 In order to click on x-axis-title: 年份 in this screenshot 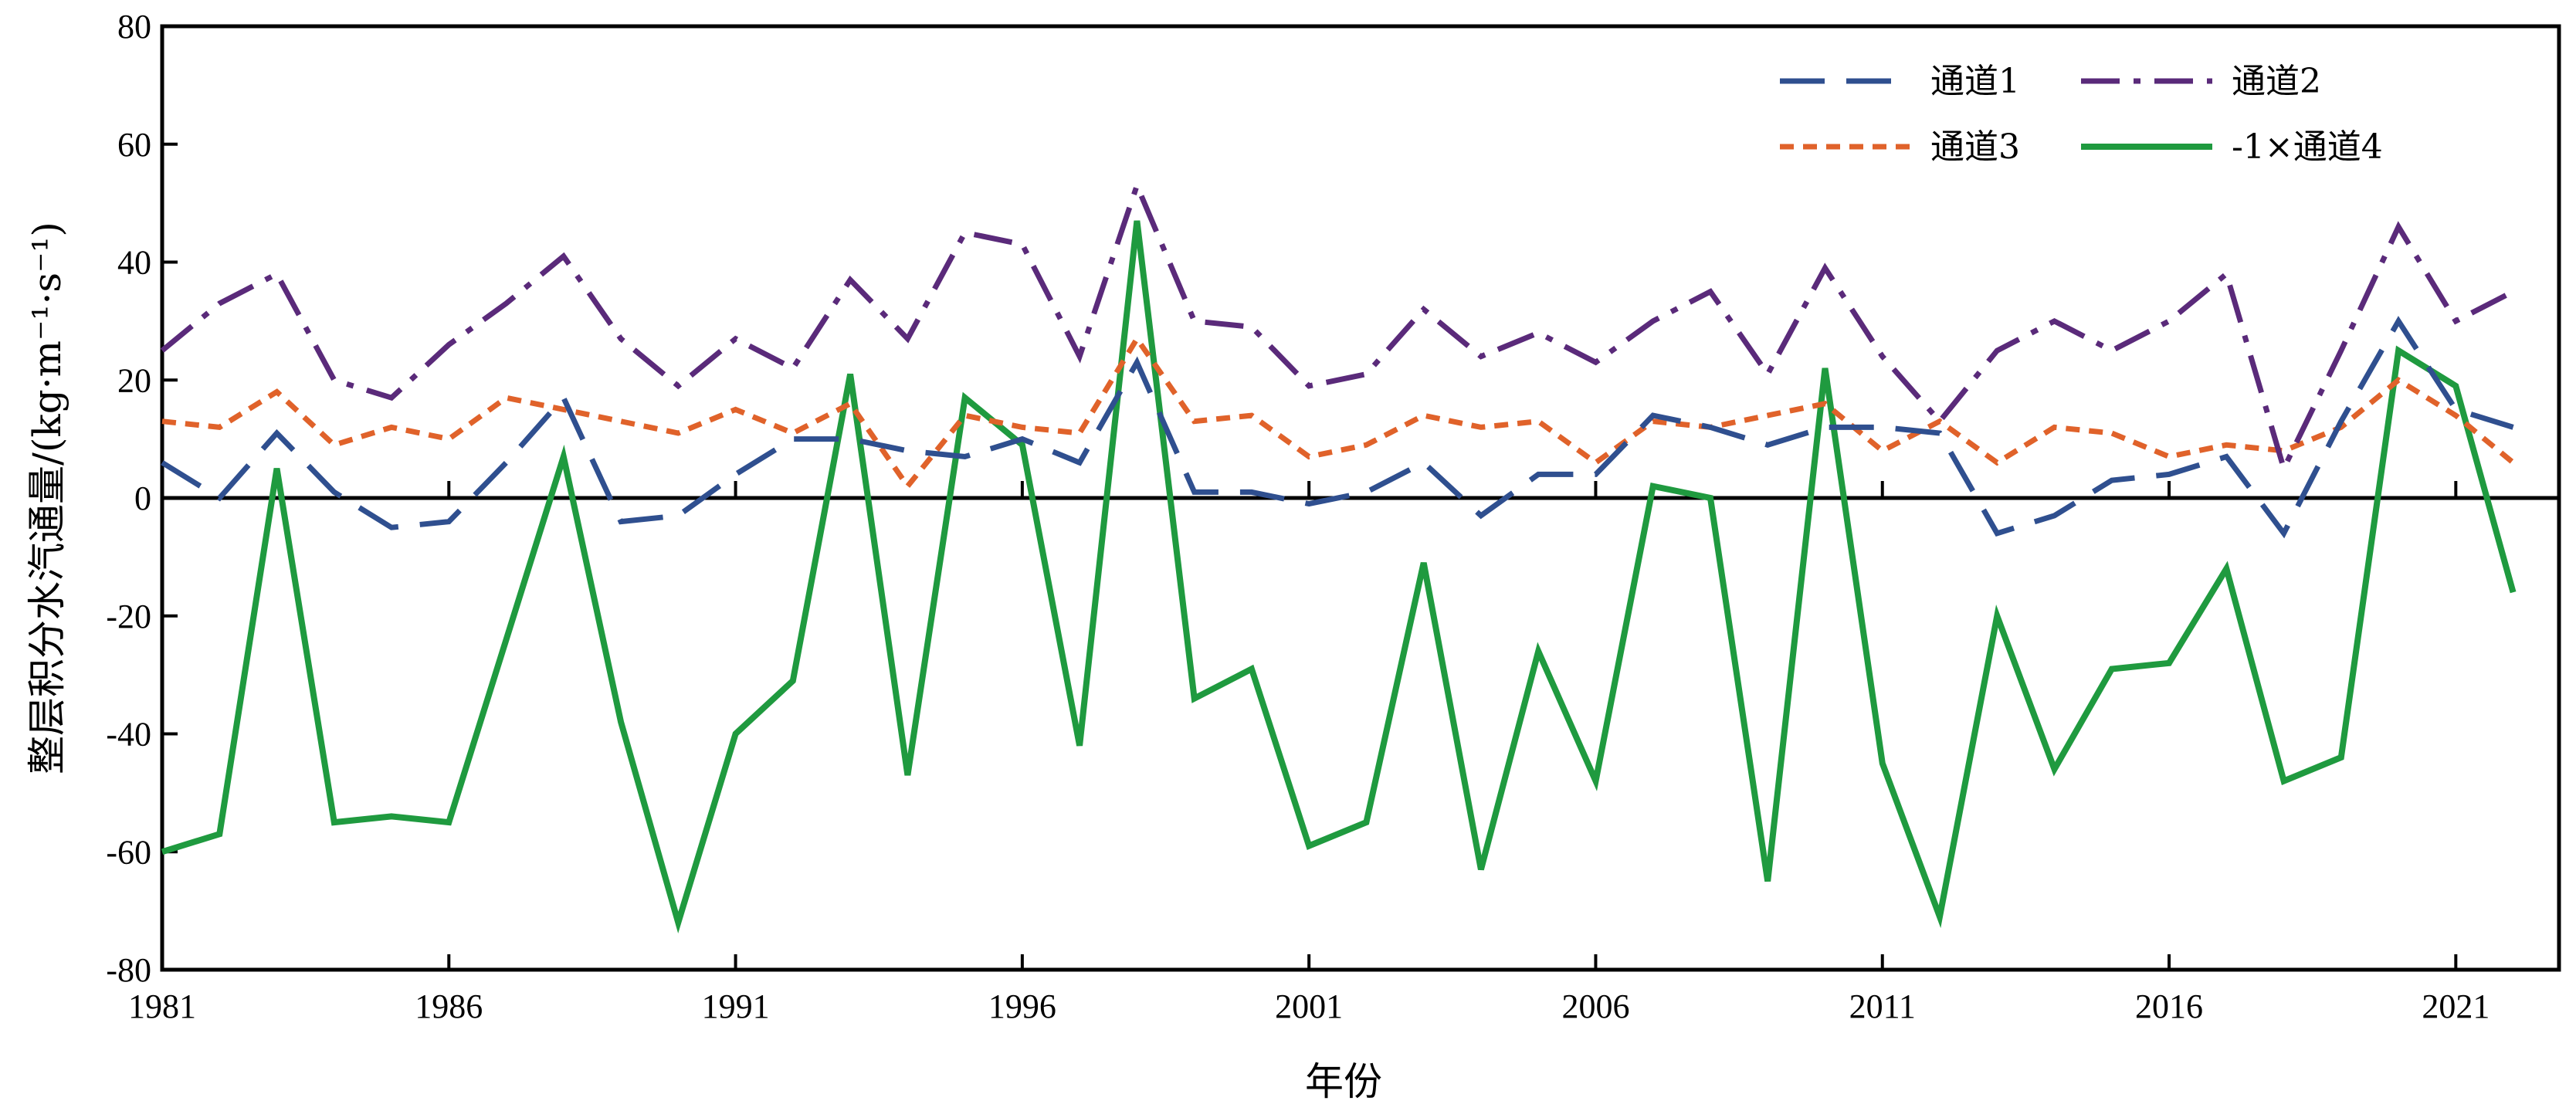, I will do `click(1343, 1081)`.